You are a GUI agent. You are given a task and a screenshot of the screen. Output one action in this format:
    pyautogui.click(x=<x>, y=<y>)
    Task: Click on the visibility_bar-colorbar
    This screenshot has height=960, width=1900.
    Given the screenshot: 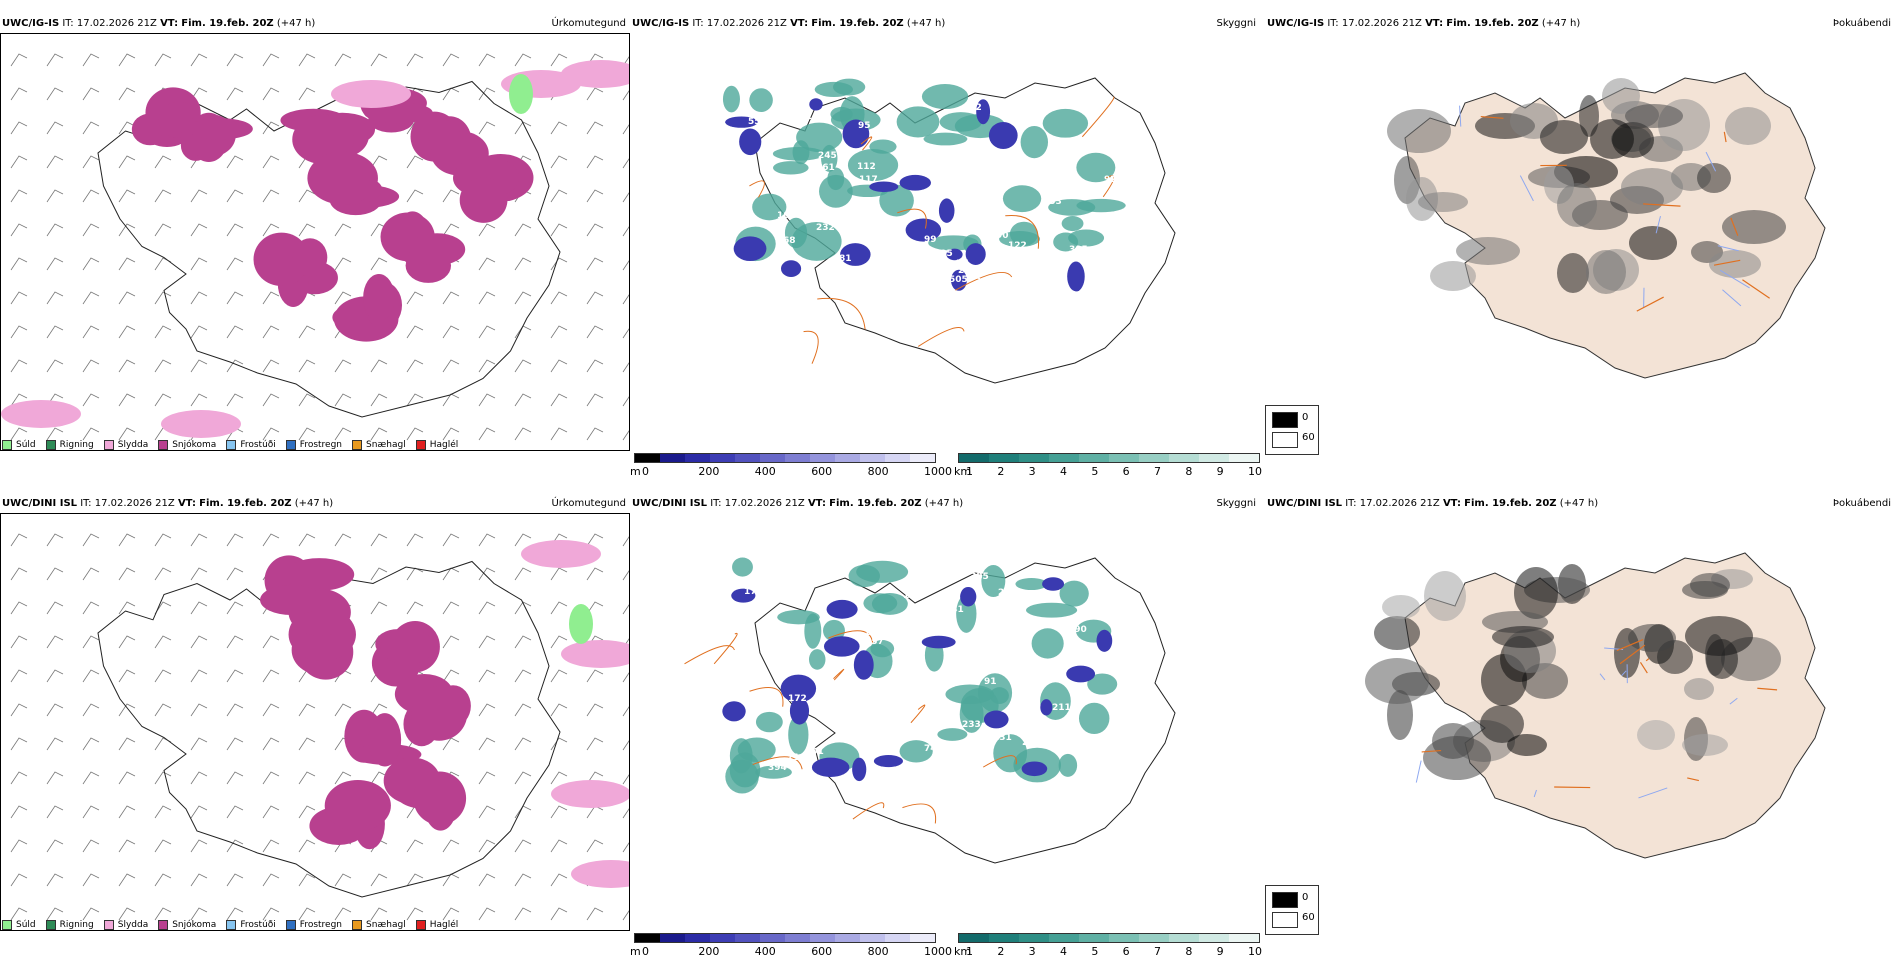 What is the action you would take?
    pyautogui.click(x=1109, y=938)
    